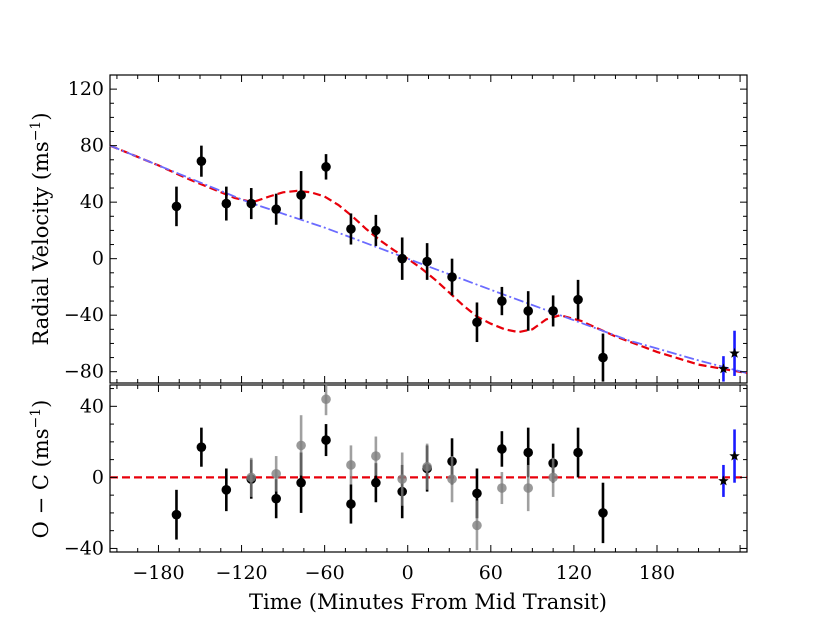 The image size is (830, 623). Describe the element at coordinates (241, 573) in the screenshot. I see `x-tick-label: −120` at that location.